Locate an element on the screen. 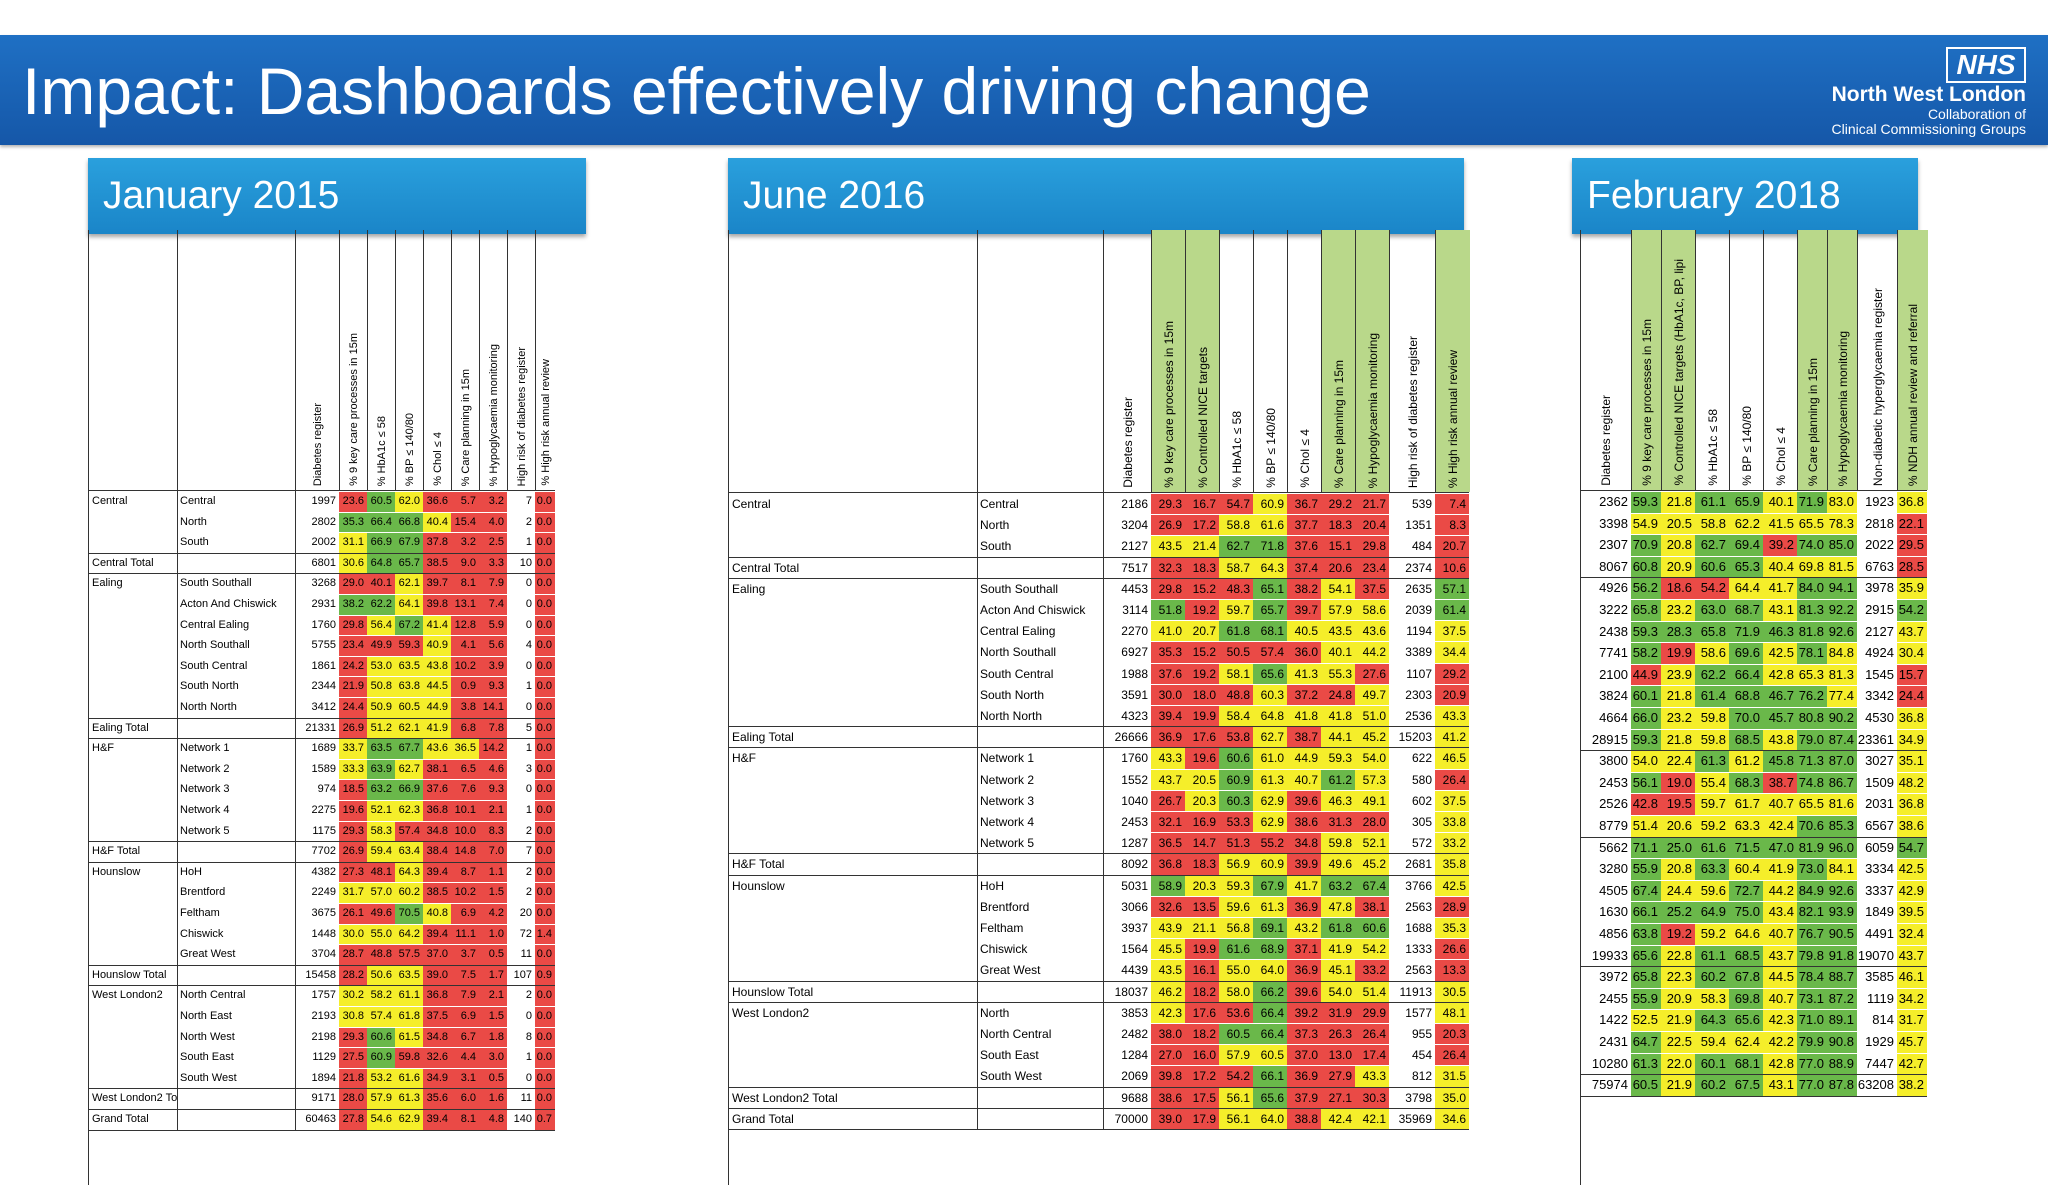 Image resolution: width=2048 pixels, height=1185 pixels. metric-cell-diabetes-register: 6927 is located at coordinates (1134, 652).